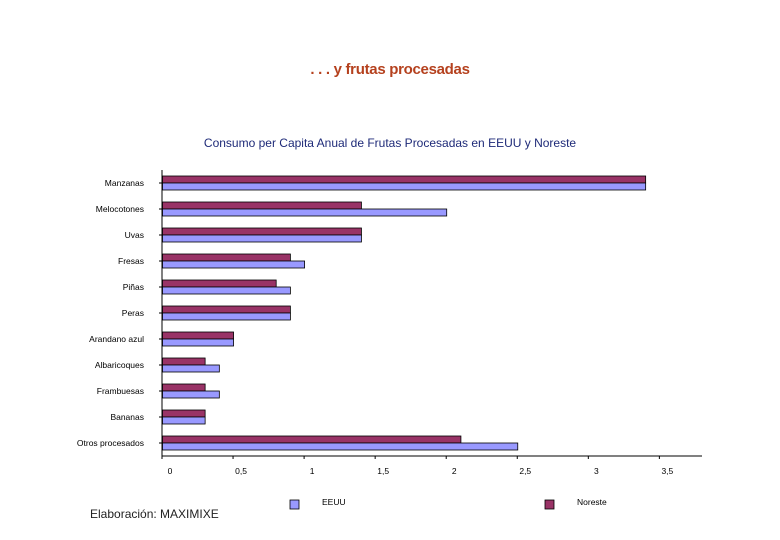  I want to click on category-label: Melocotones, so click(120, 209).